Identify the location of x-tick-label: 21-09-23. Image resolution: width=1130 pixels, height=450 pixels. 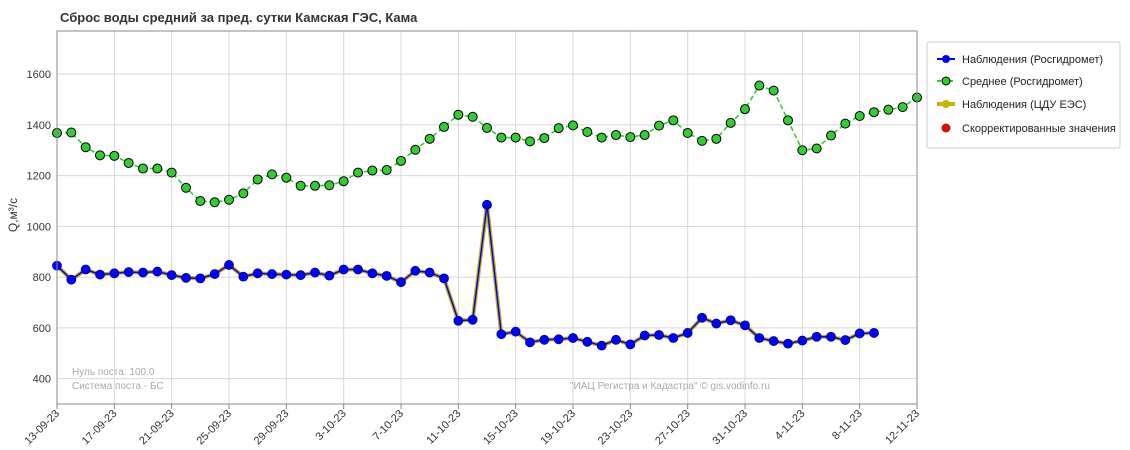
(157, 428).